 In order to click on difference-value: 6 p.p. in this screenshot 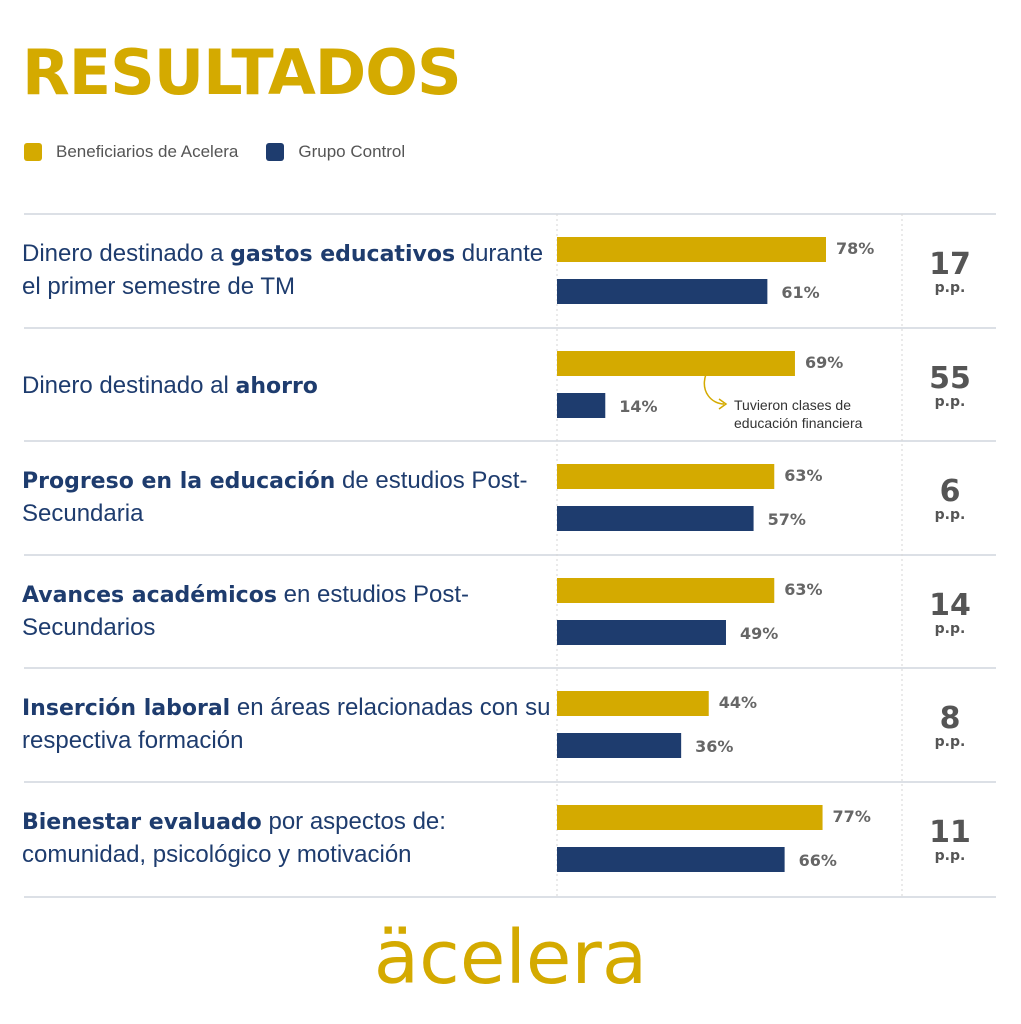, I will do `click(950, 499)`.